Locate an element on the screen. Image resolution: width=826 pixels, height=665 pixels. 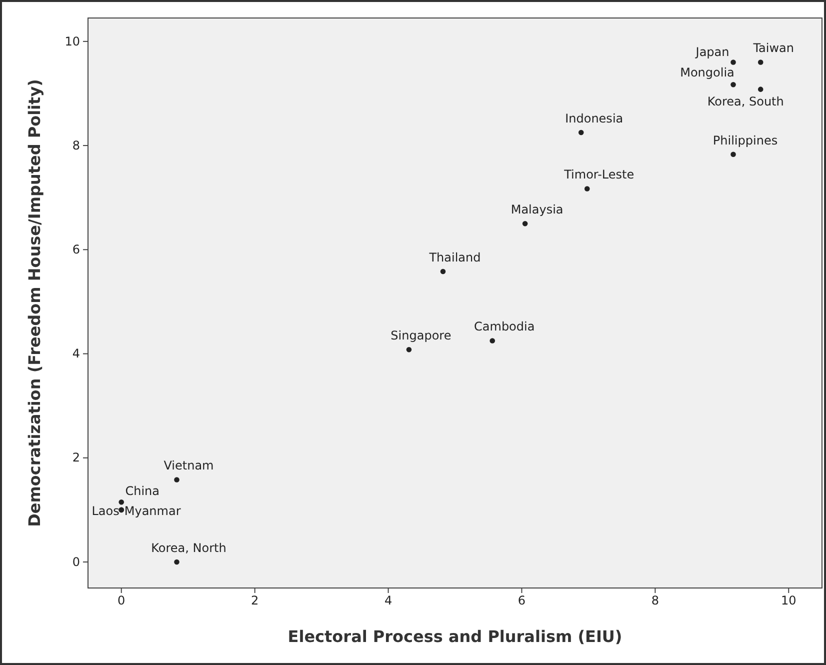
annotation: Korea, South is located at coordinates (745, 101).